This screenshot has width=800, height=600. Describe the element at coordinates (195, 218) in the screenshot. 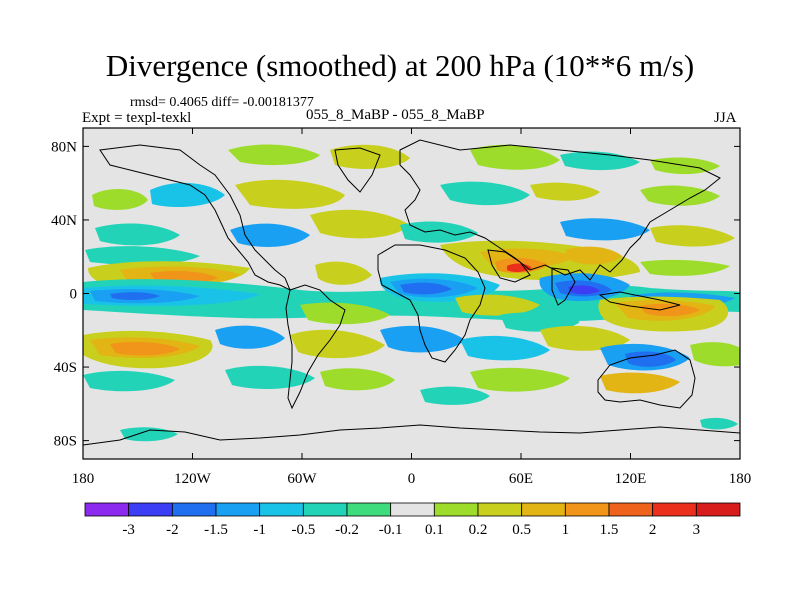

I see `coastline-north-america` at that location.